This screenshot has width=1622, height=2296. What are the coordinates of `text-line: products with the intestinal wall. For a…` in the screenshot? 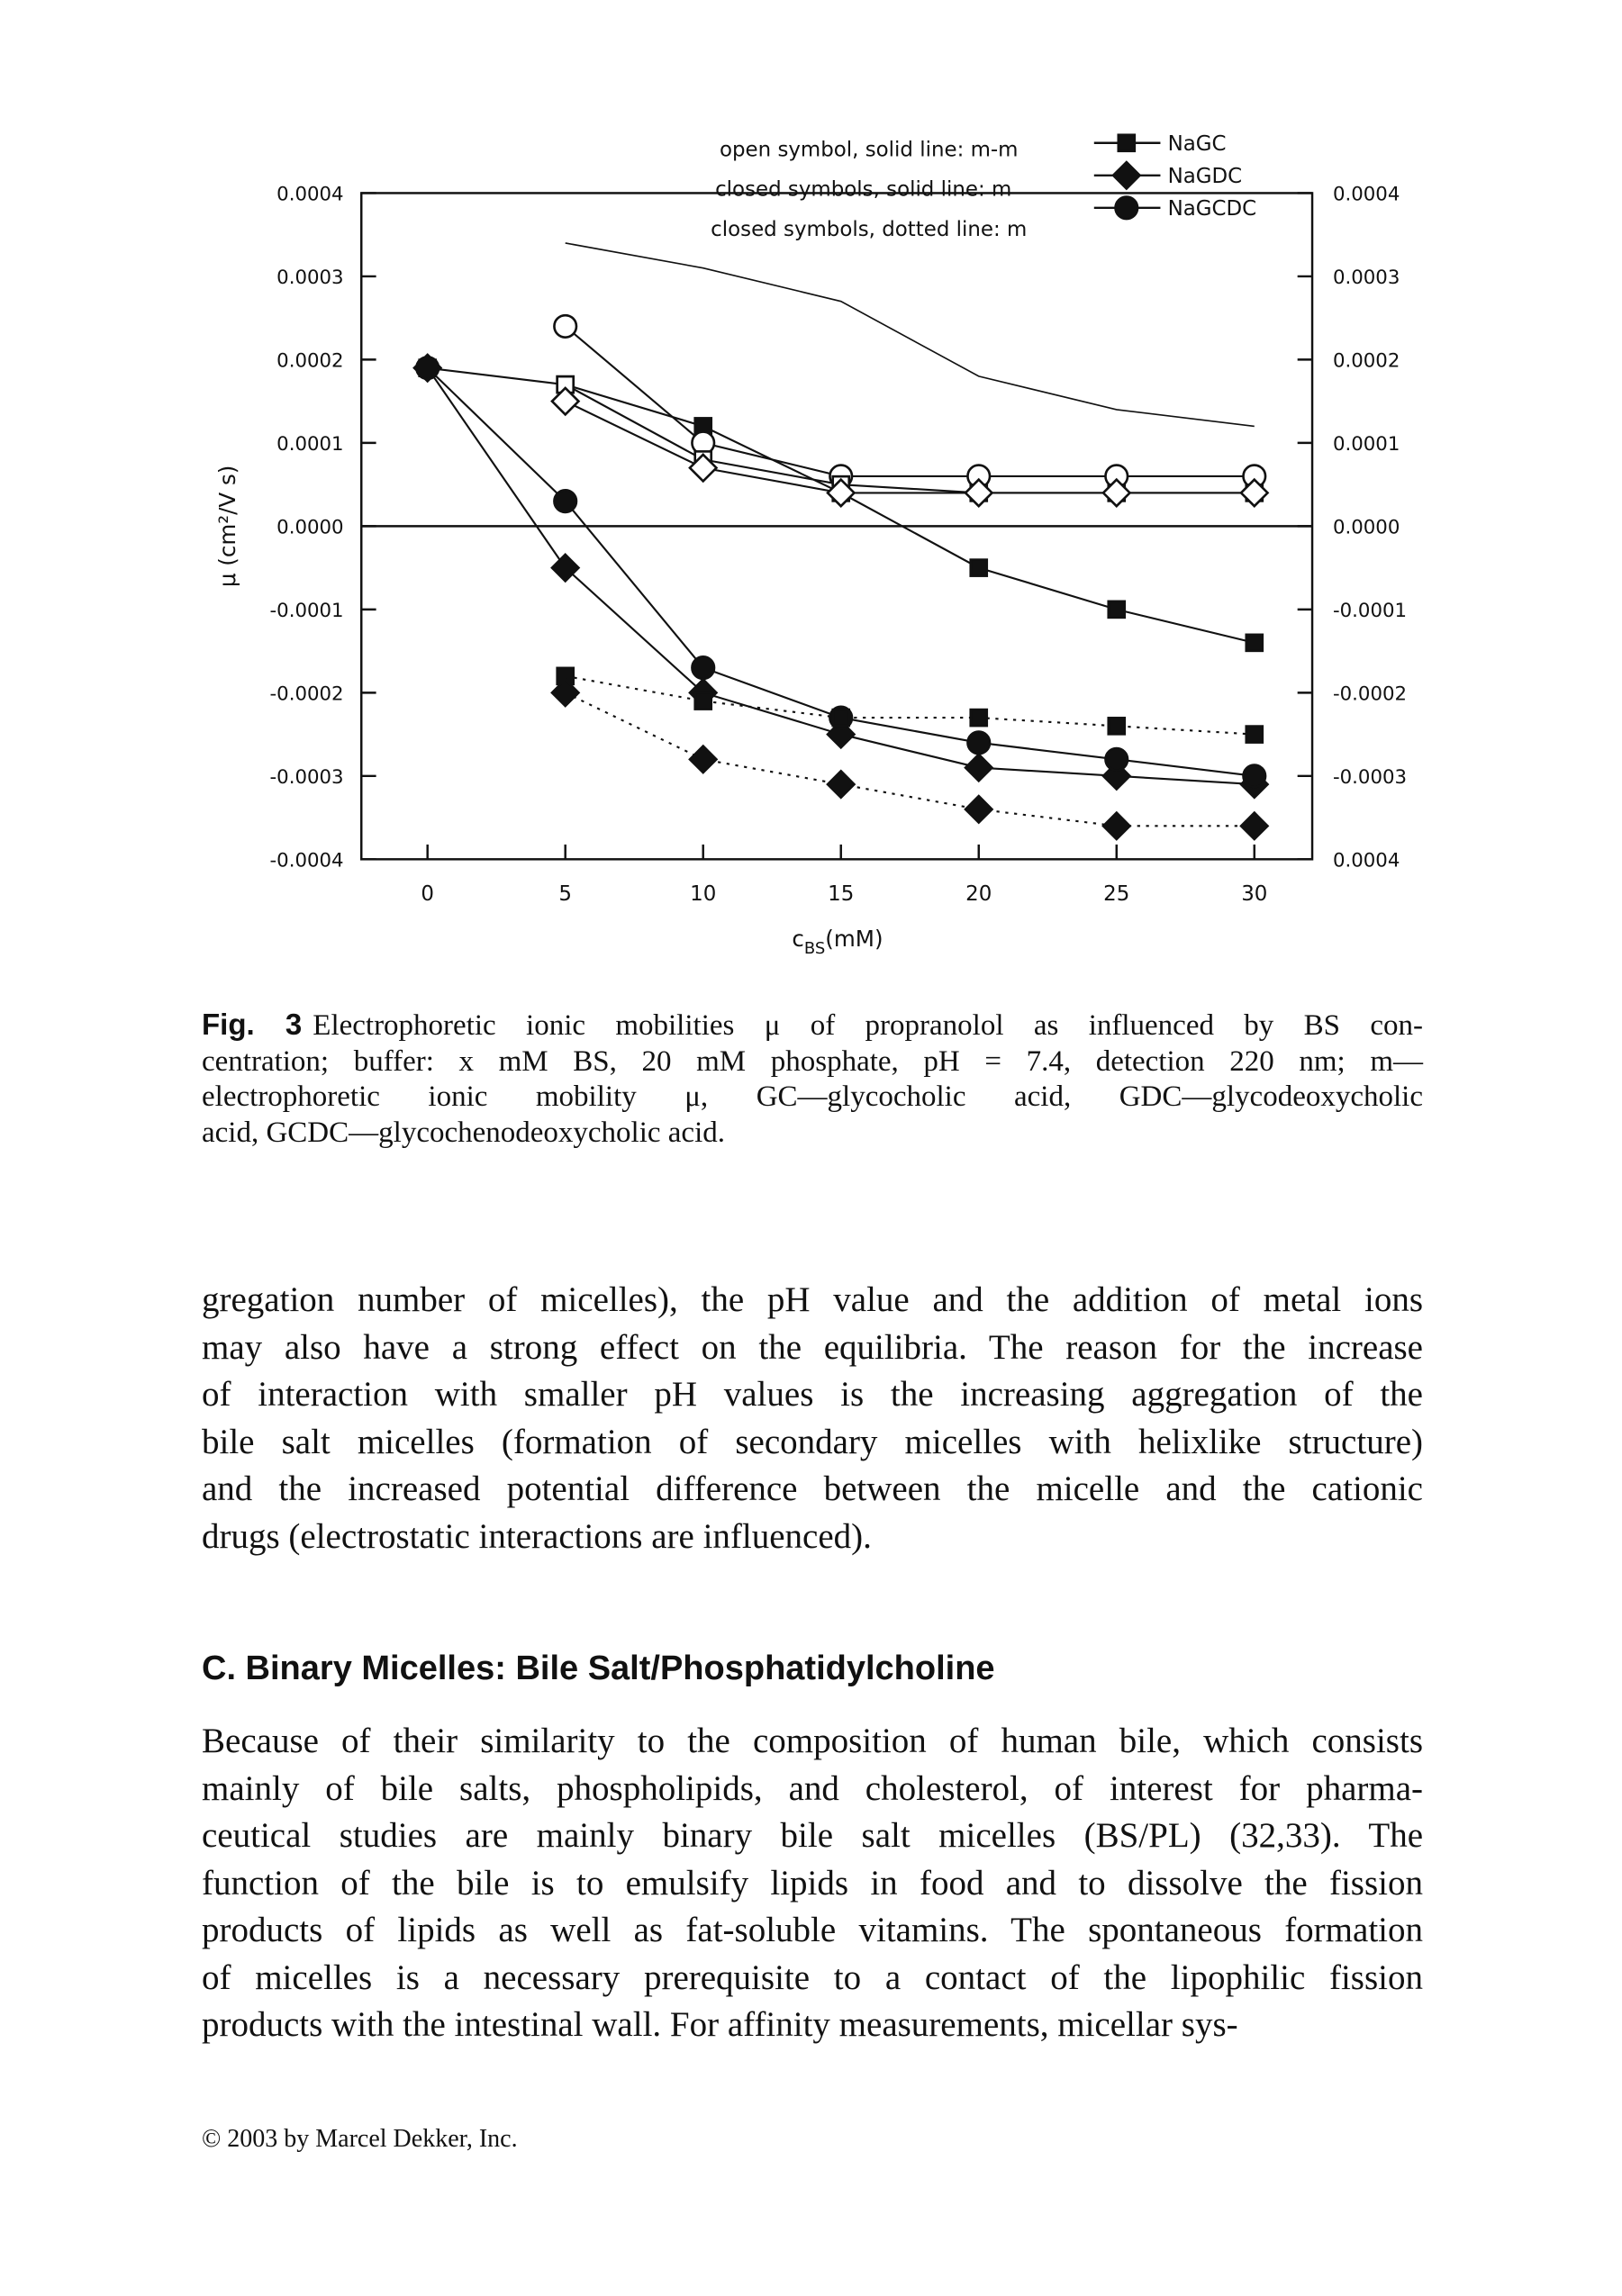 It's located at (720, 2024).